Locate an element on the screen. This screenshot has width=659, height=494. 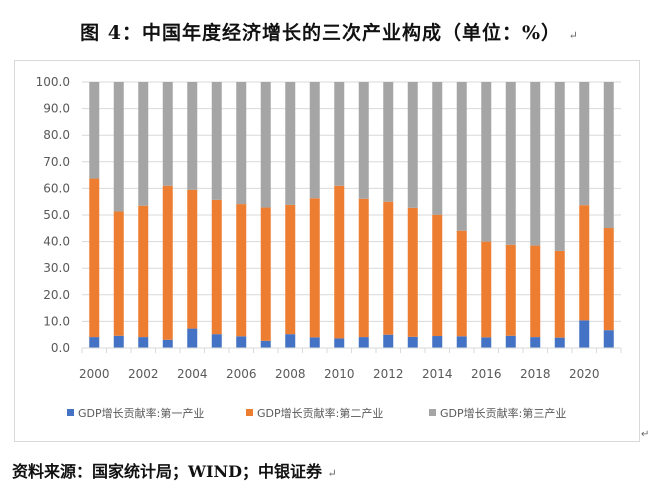
x-tick-label: 2018 is located at coordinates (535, 374).